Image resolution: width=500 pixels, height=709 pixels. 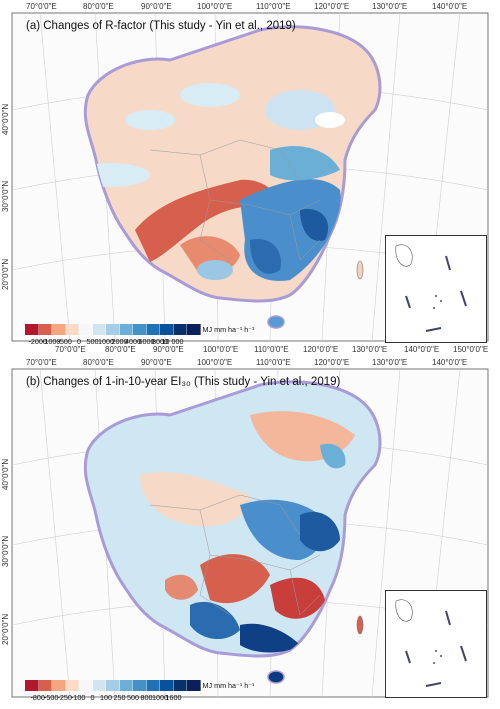 I want to click on value-patches-b, so click(x=247, y=532).